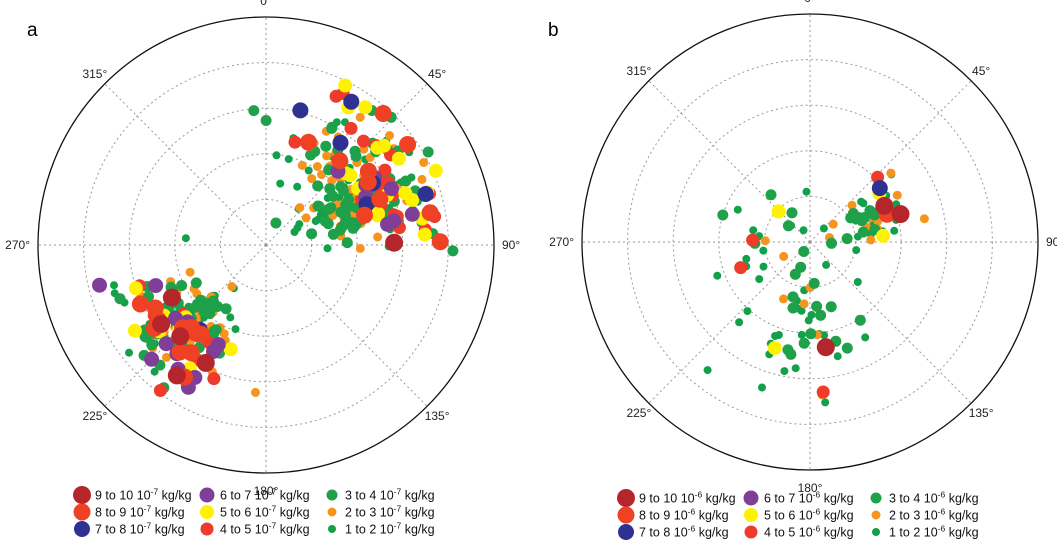  What do you see at coordinates (398, 509) in the screenshot?
I see `legend-exponent: -7` at bounding box center [398, 509].